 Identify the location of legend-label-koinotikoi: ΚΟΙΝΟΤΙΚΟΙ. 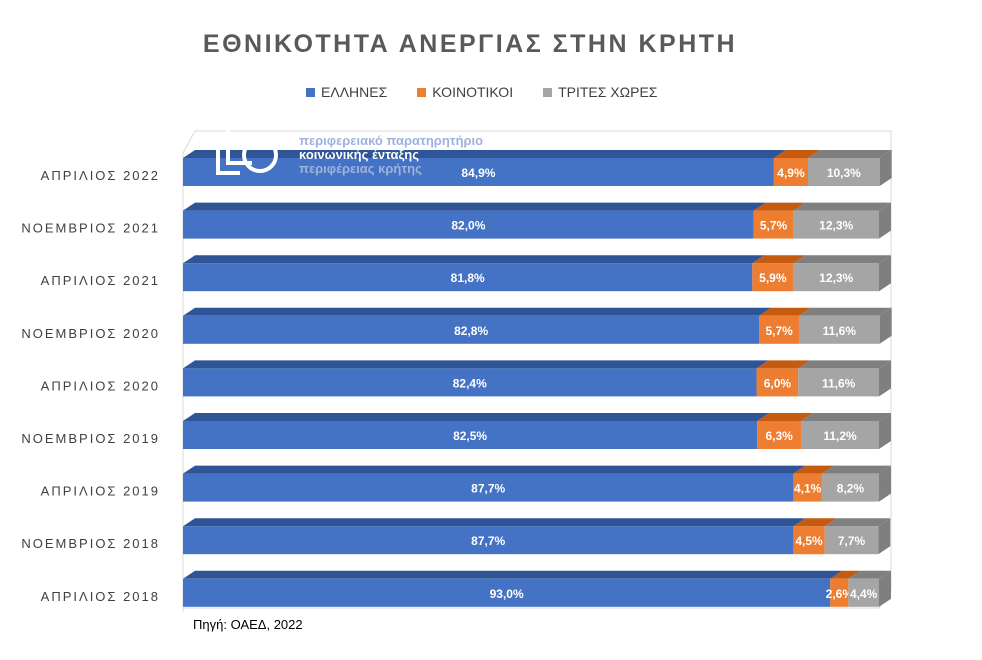
(473, 92).